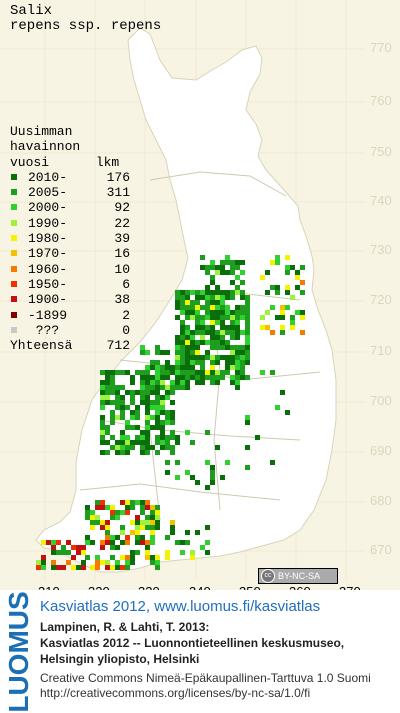 This screenshot has width=400, height=713. I want to click on legend-row-label: 2010-, so click(48, 177).